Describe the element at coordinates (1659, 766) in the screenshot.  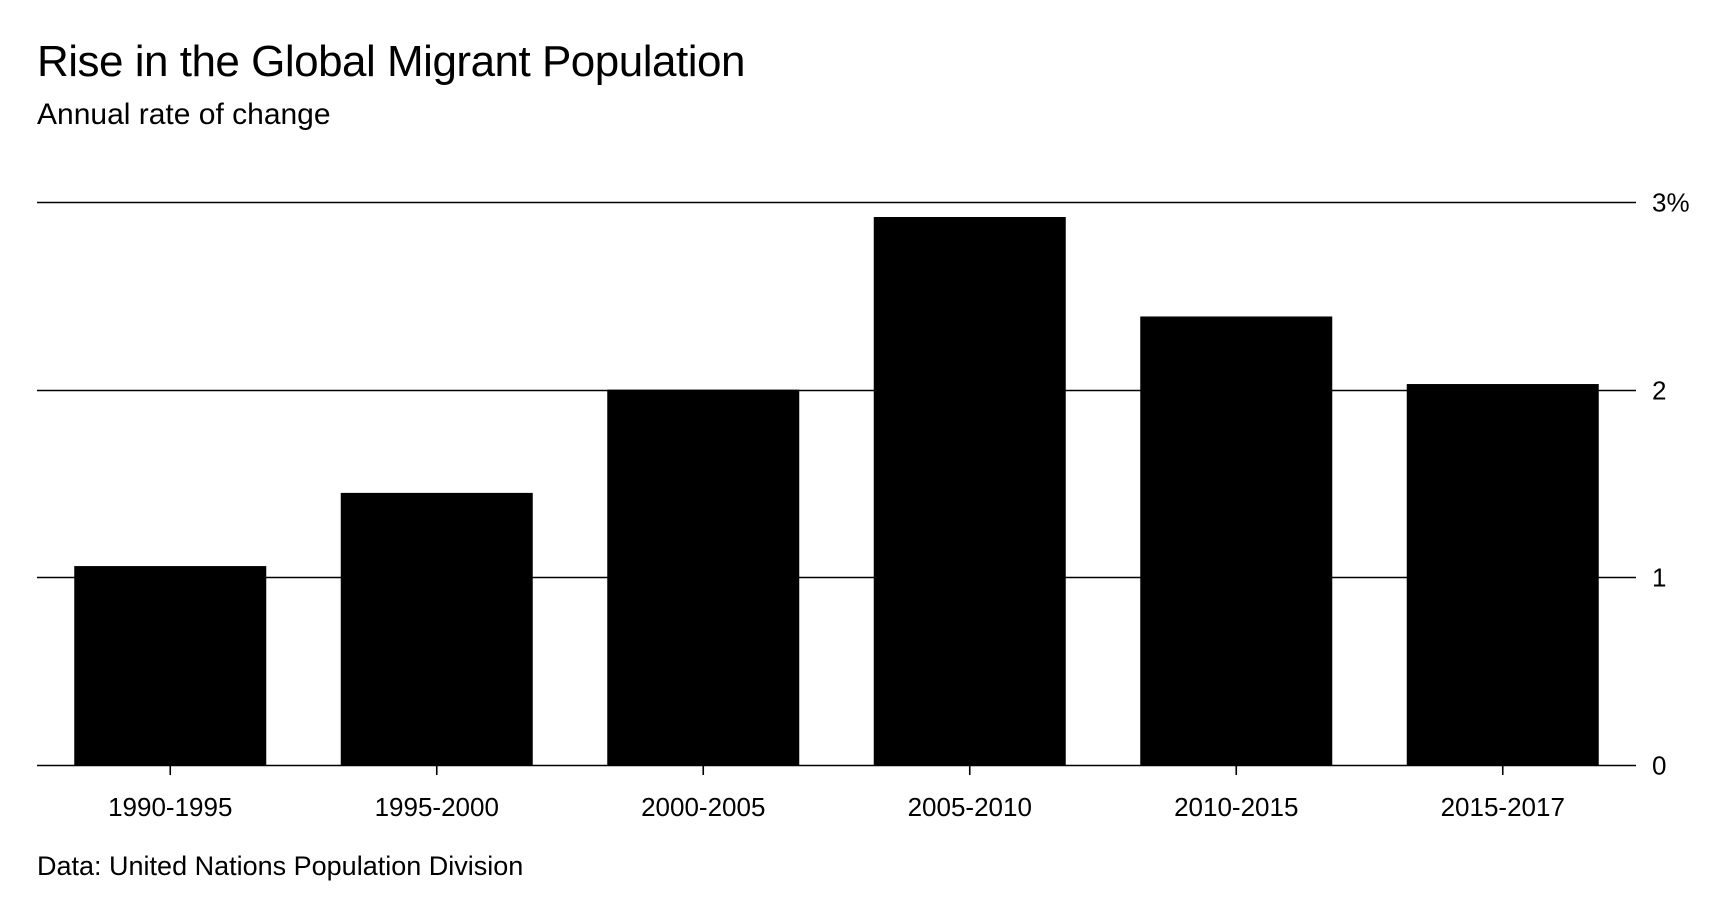
I see `y-tick-label: 0` at that location.